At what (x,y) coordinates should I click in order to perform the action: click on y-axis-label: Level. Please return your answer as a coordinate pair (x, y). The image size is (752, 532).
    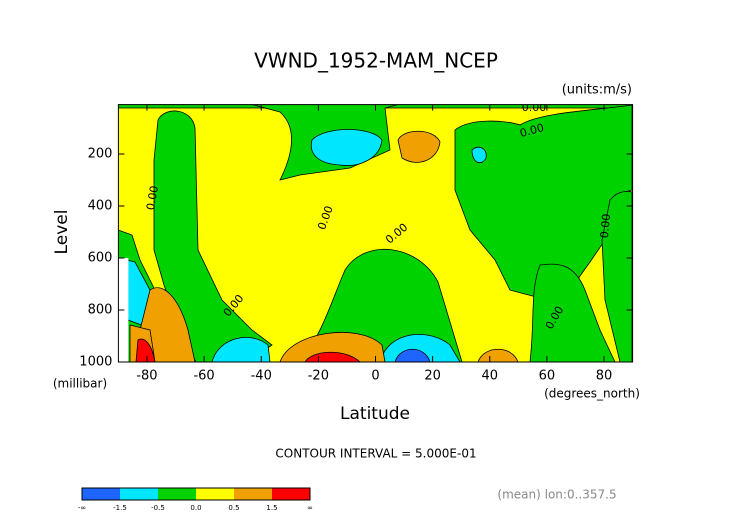
    Looking at the image, I should click on (62, 232).